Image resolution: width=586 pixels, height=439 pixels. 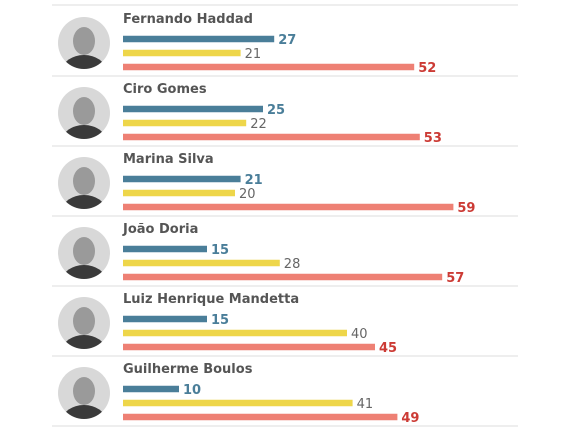 I want to click on value-label-marina-silva-series-2: 20, so click(x=247, y=194).